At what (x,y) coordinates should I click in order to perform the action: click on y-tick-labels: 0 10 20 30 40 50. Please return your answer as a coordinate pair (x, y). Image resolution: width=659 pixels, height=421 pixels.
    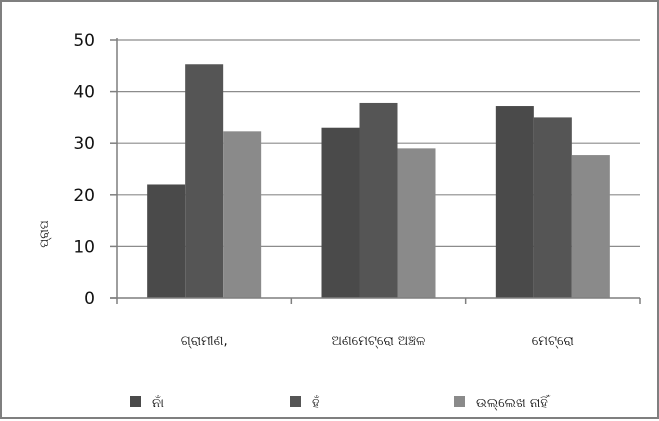
    Looking at the image, I should click on (84, 170).